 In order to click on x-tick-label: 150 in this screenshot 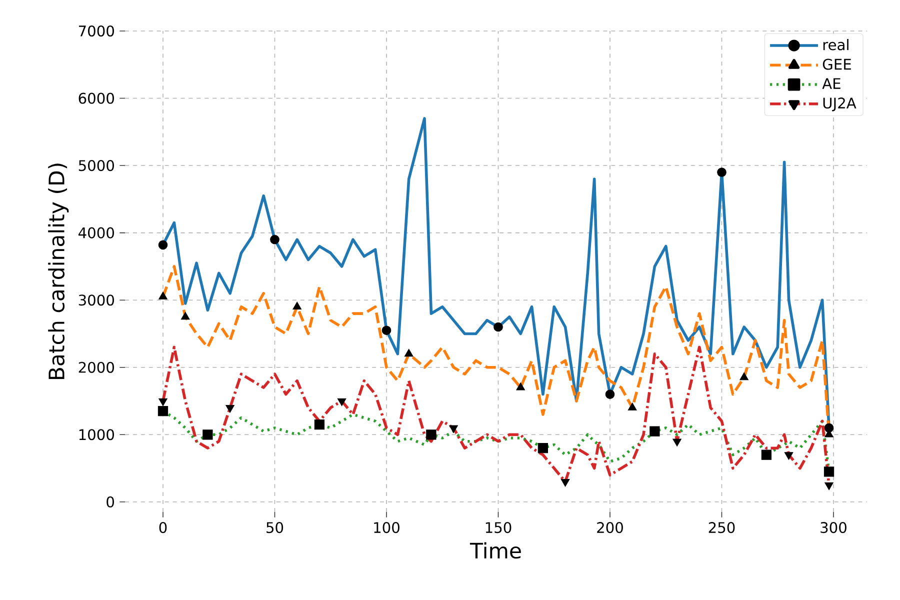, I will do `click(499, 528)`.